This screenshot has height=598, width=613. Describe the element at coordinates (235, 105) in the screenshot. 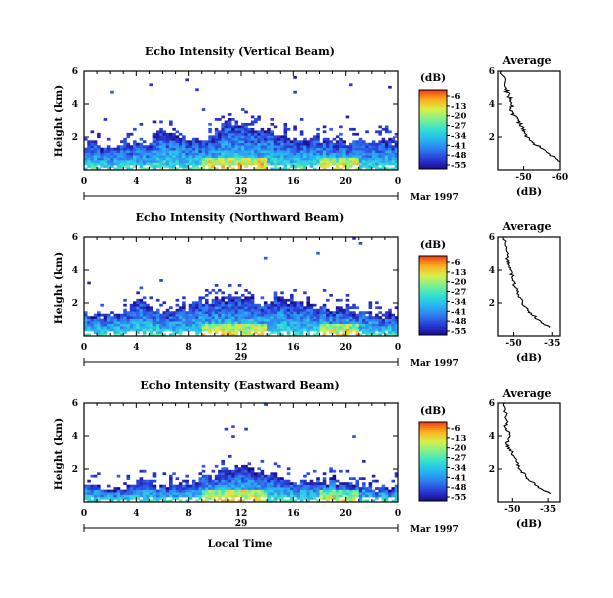

I see `y-axis-ticks: 642` at that location.